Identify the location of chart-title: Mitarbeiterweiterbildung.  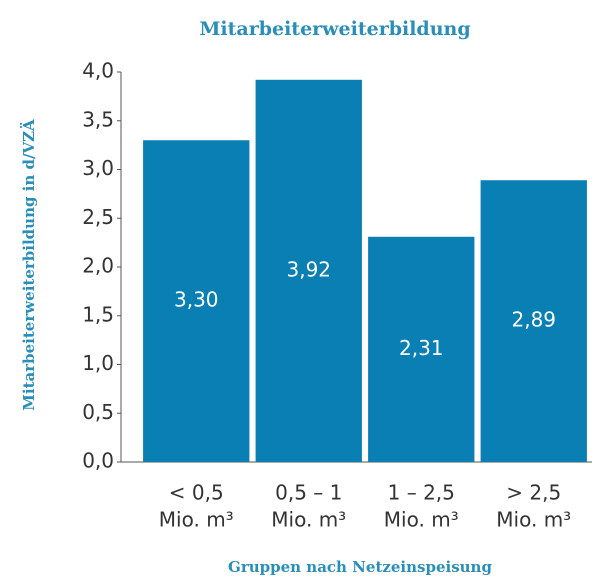
(334, 29).